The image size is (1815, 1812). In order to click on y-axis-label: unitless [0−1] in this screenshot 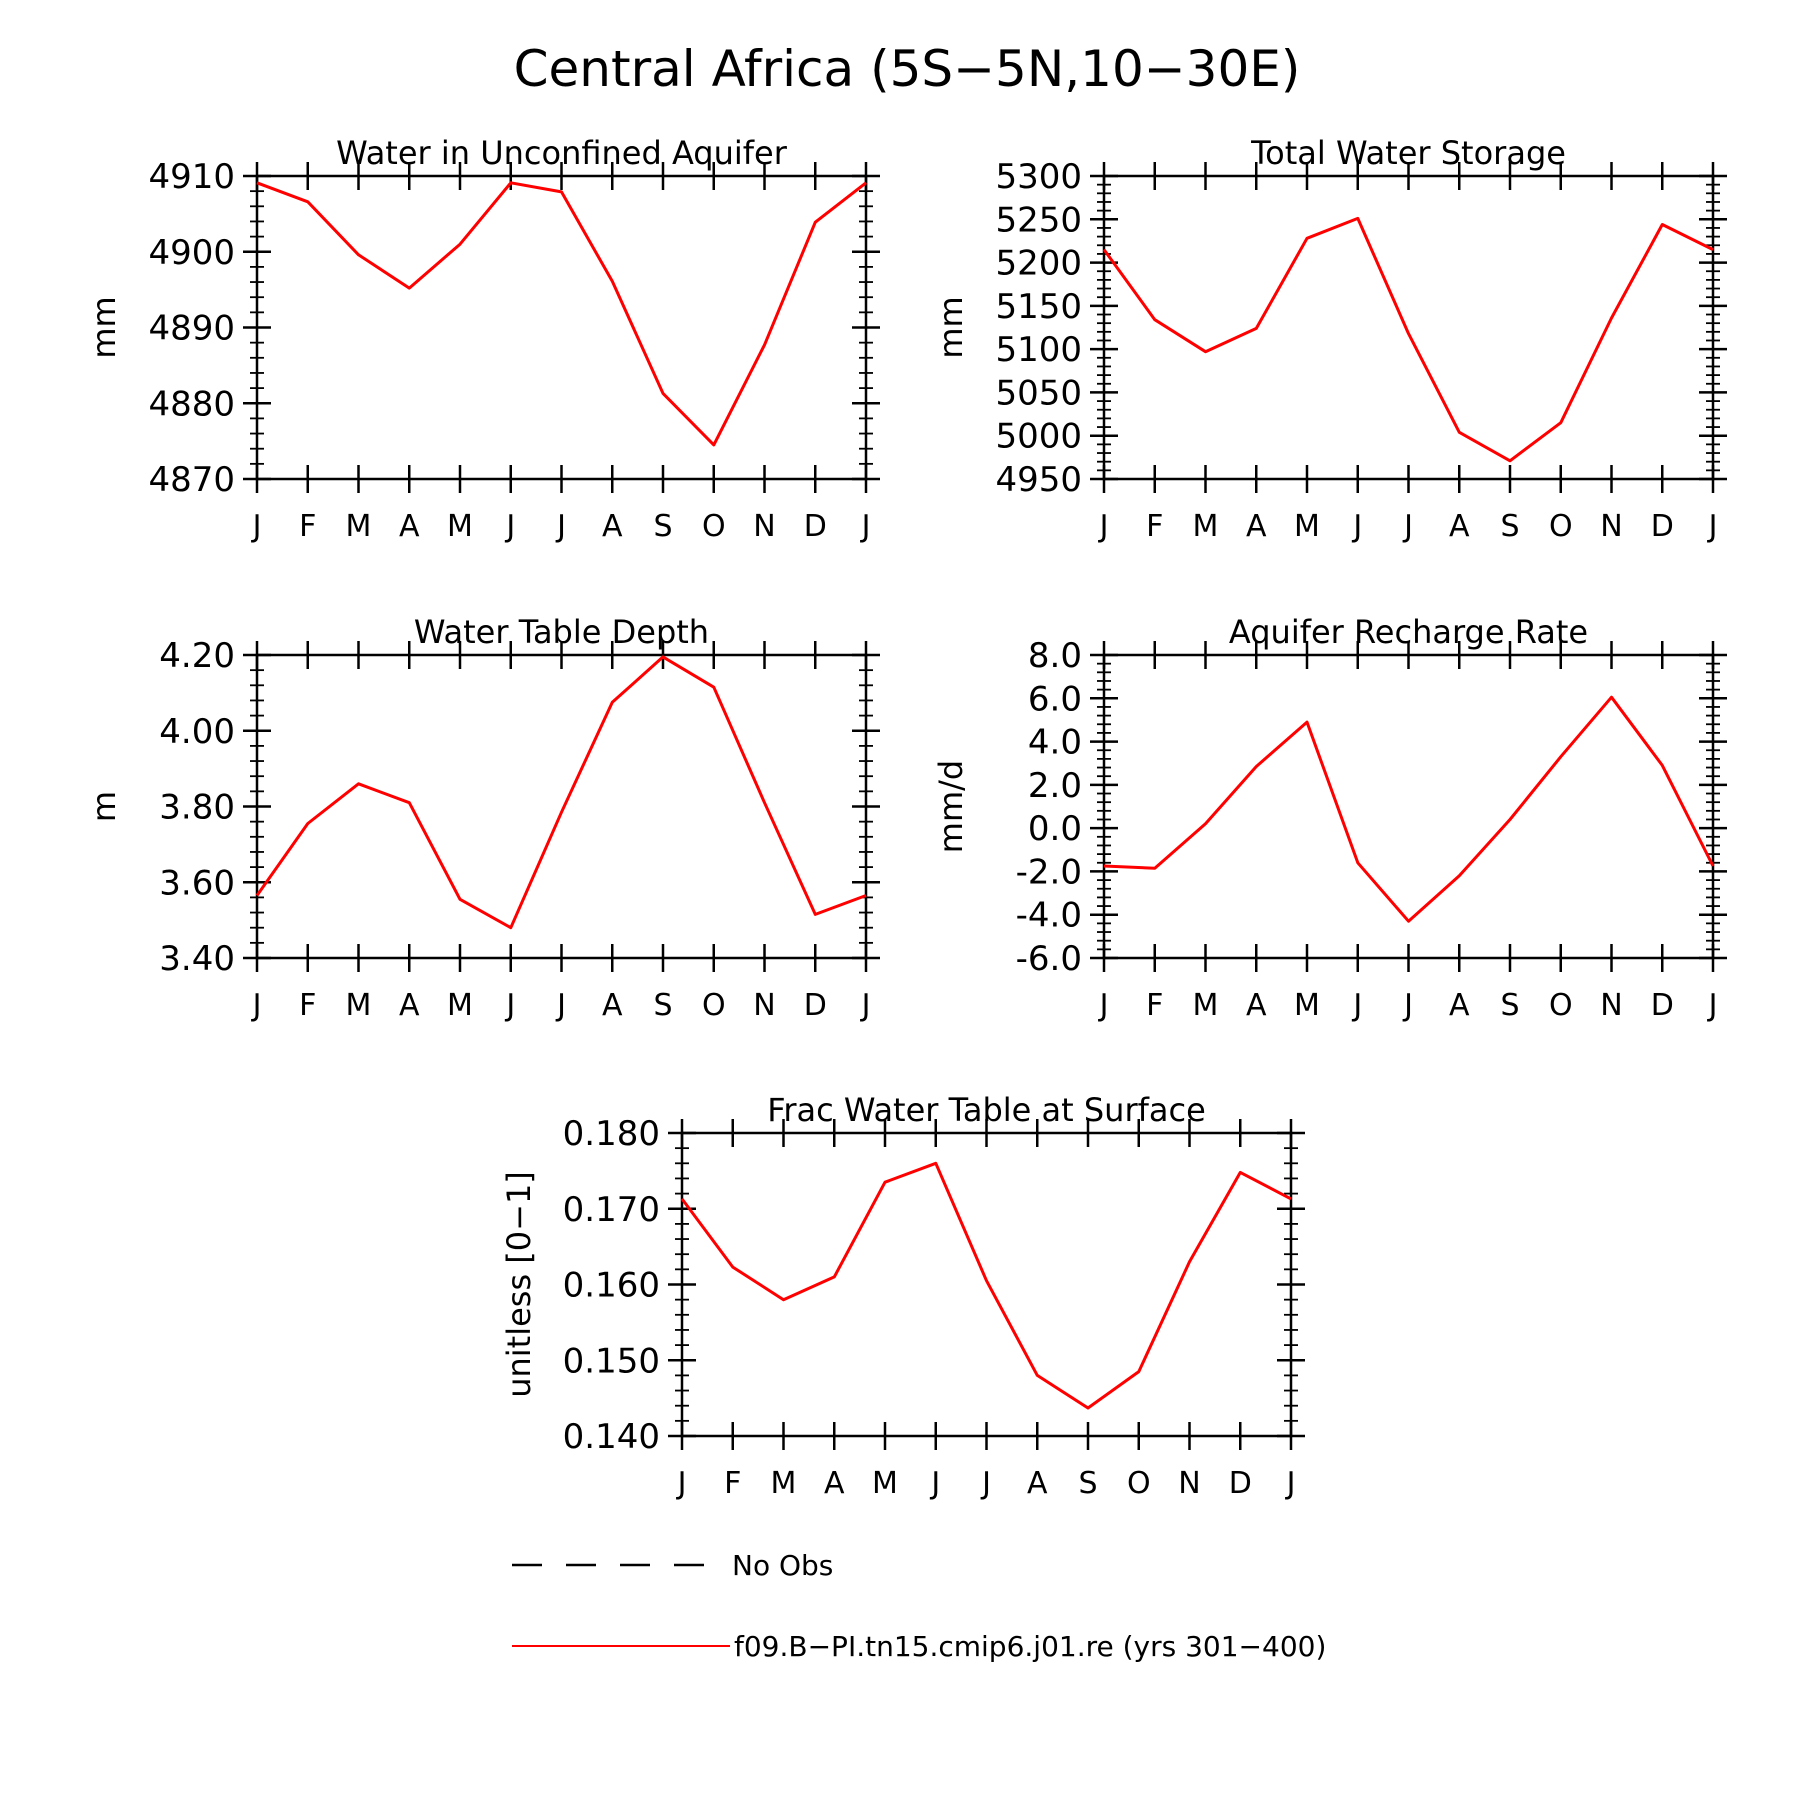, I will do `click(519, 1284)`.